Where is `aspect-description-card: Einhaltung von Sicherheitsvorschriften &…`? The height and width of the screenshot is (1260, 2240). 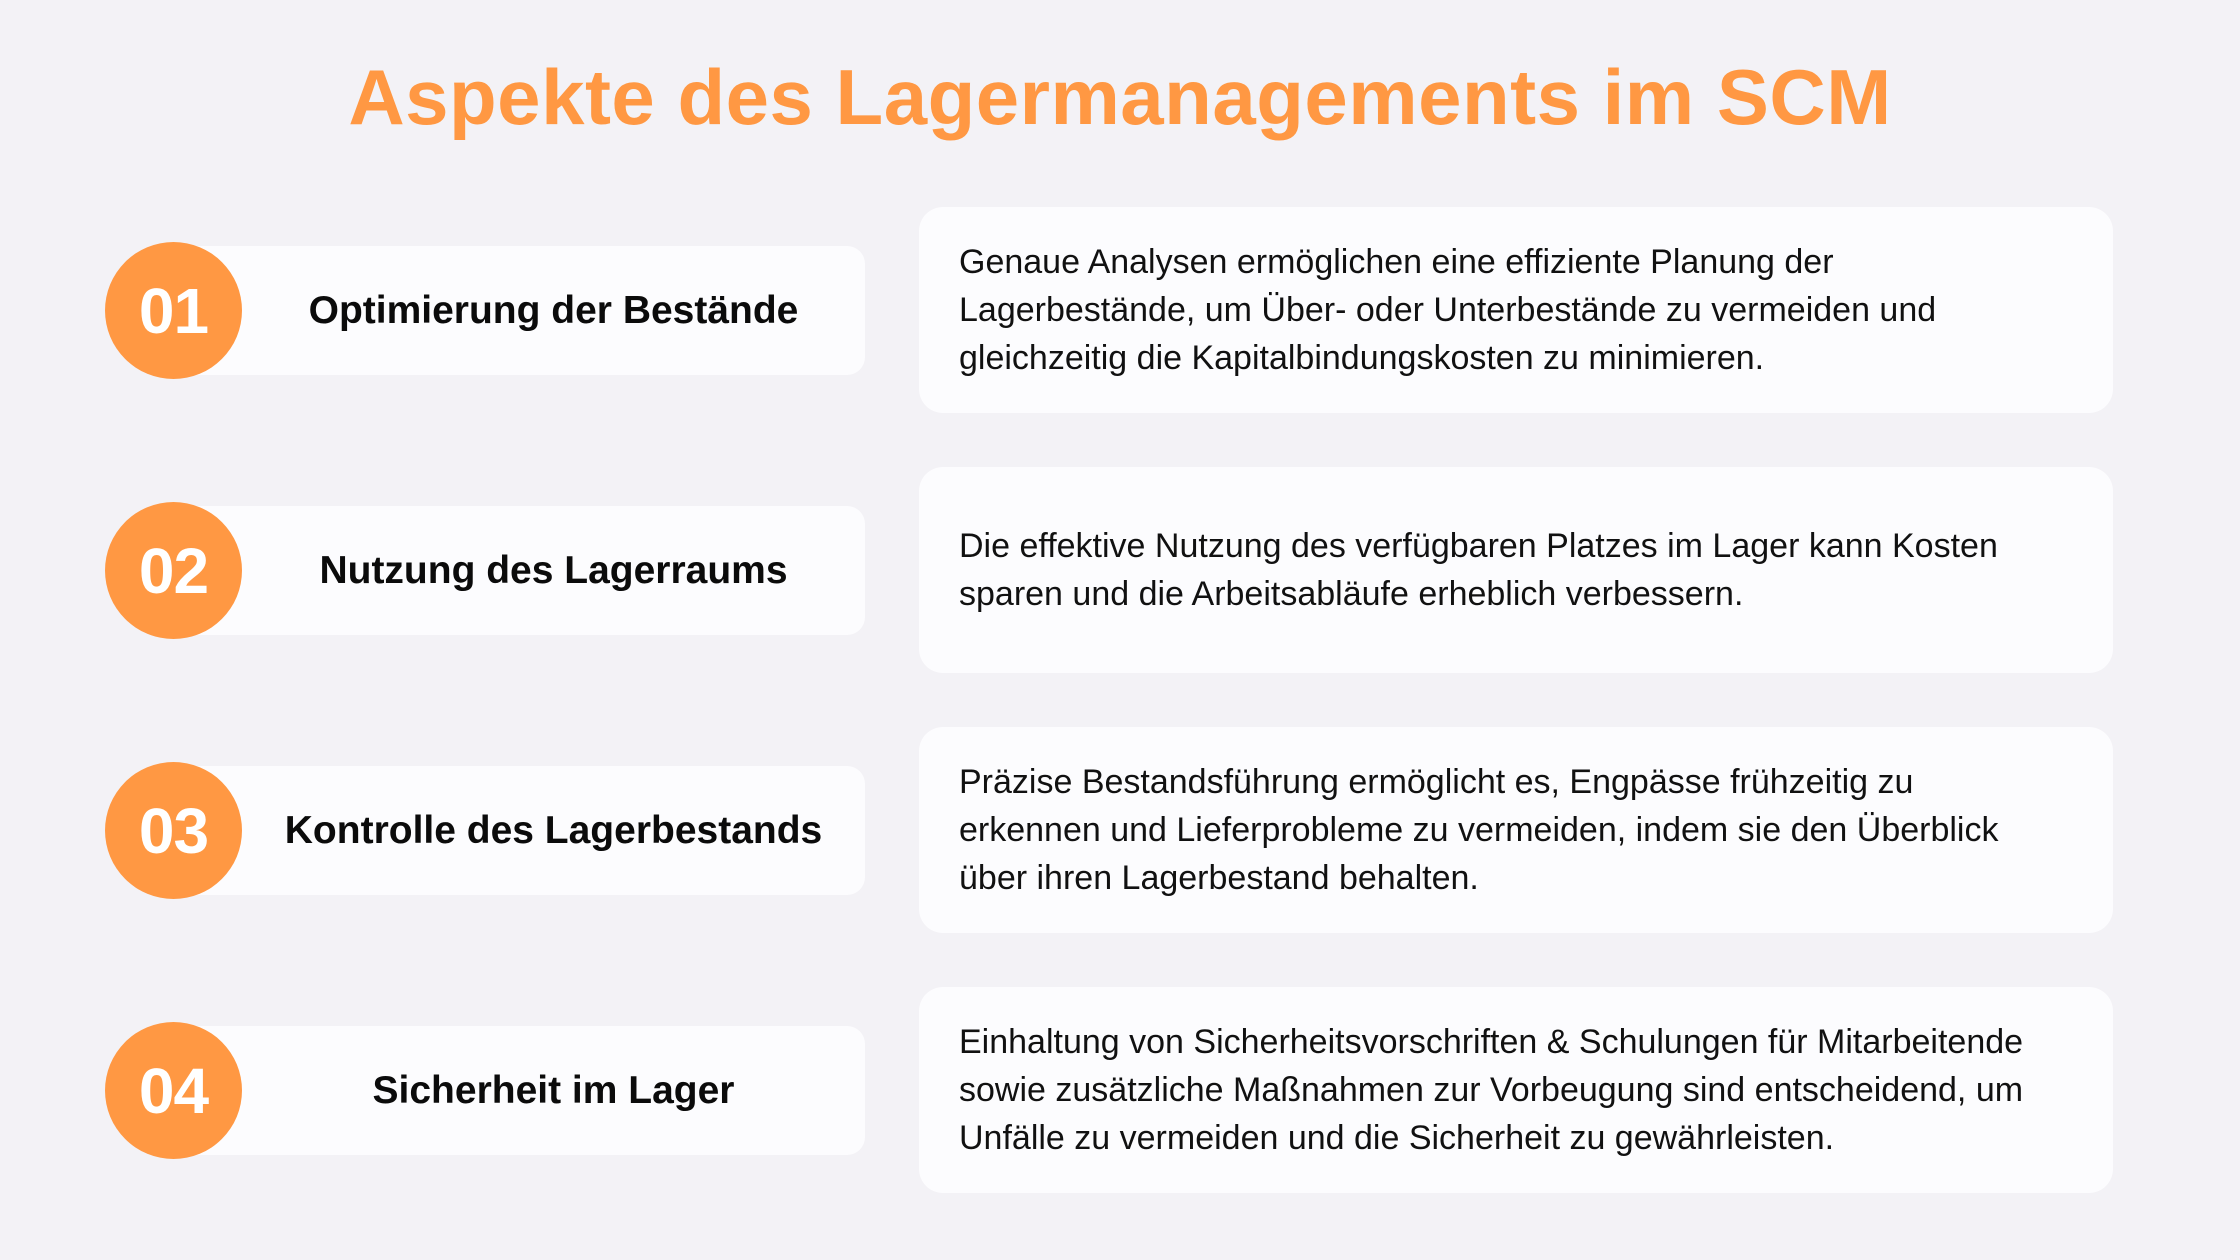 aspect-description-card: Einhaltung von Sicherheitsvorschriften &… is located at coordinates (1516, 1090).